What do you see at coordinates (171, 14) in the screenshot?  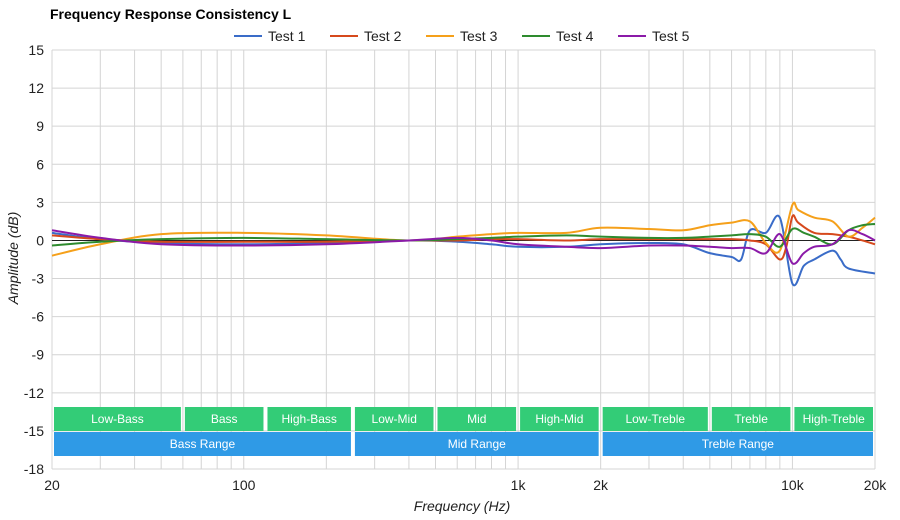 I see `chart-title: Frequency Response Consistency L` at bounding box center [171, 14].